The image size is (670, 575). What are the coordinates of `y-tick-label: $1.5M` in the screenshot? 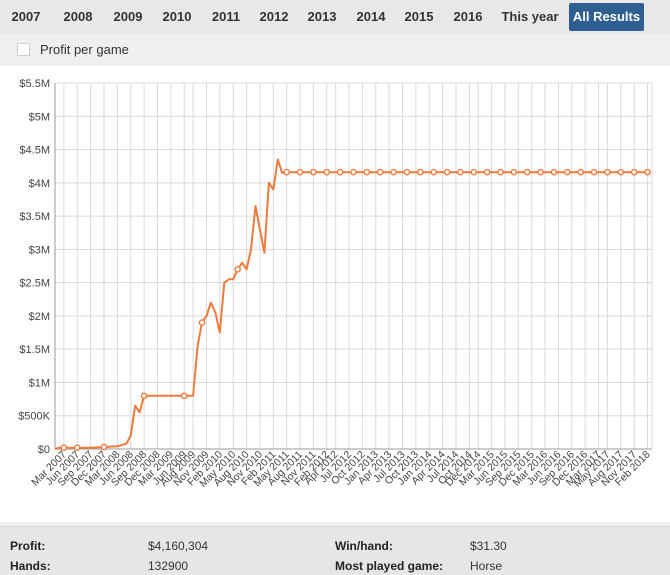 It's located at (34, 350).